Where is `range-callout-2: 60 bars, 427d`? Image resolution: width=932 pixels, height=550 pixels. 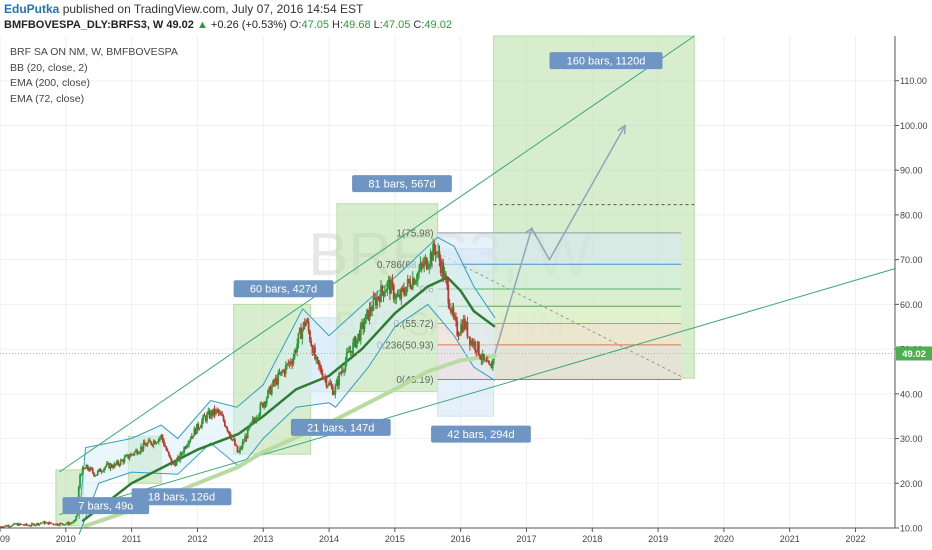
range-callout-2: 60 bars, 427d is located at coordinates (283, 289).